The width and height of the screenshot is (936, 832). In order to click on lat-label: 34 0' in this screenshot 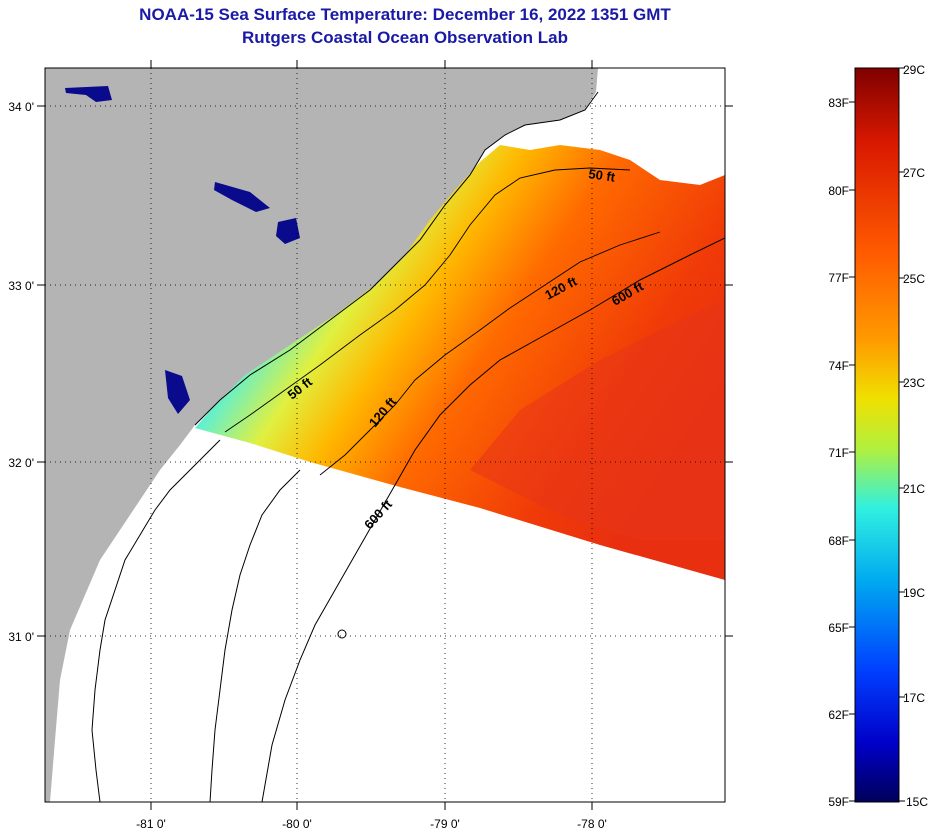, I will do `click(21, 107)`.